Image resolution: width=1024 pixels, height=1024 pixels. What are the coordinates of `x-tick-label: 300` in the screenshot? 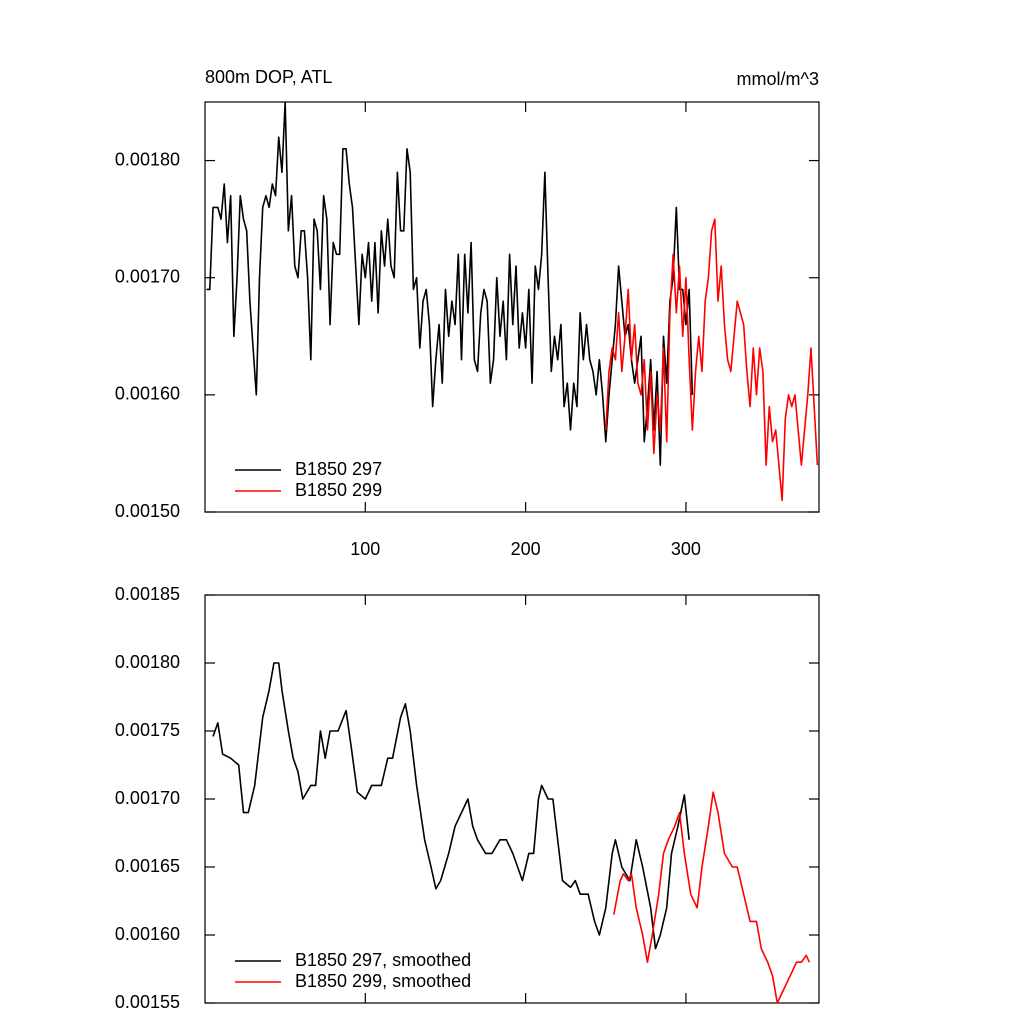 It's located at (686, 549).